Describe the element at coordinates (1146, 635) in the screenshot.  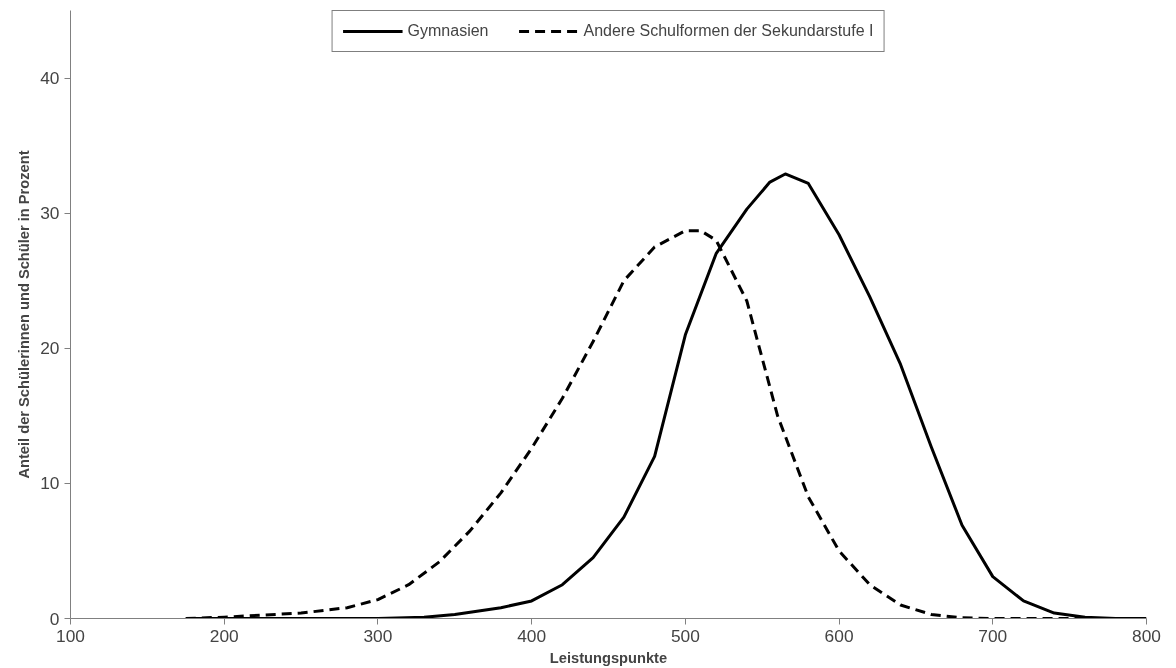
I see `x-tick-label: 800` at that location.